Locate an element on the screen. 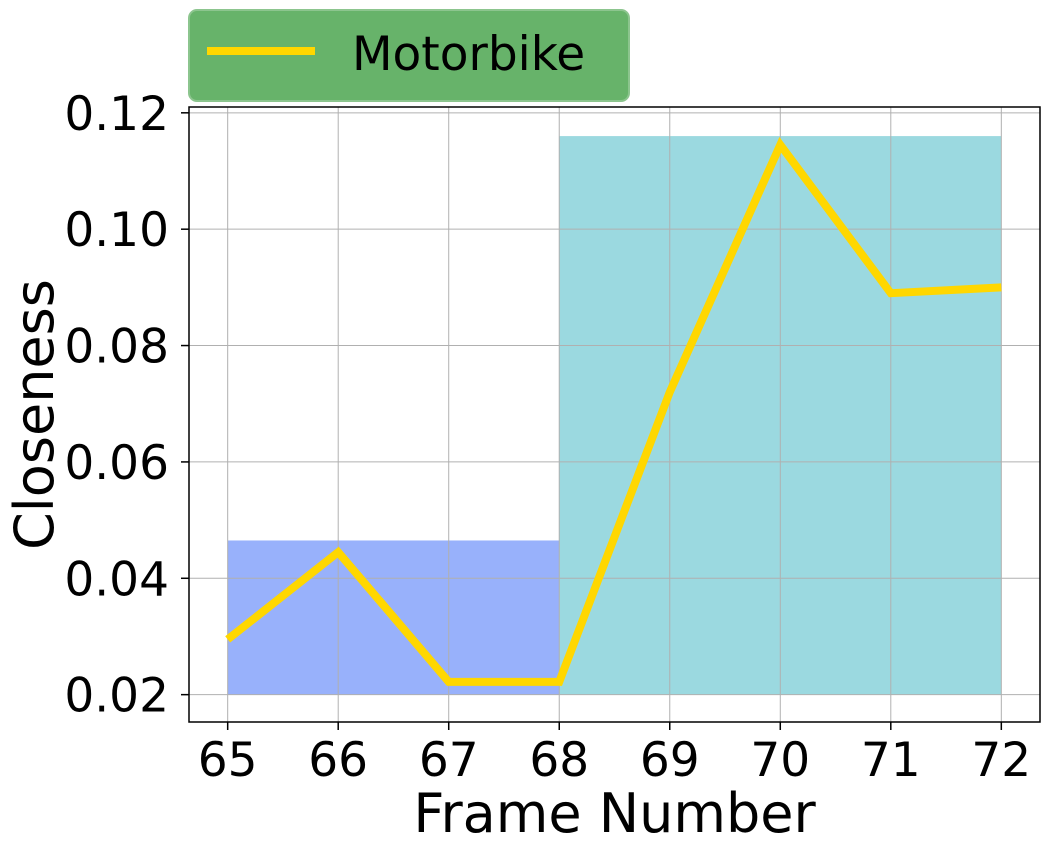 Image resolution: width=1050 pixels, height=850 pixels. y-axis-ticks: 0.02 0.04 0.06 0.08 0.10 0.12 is located at coordinates (126, 405).